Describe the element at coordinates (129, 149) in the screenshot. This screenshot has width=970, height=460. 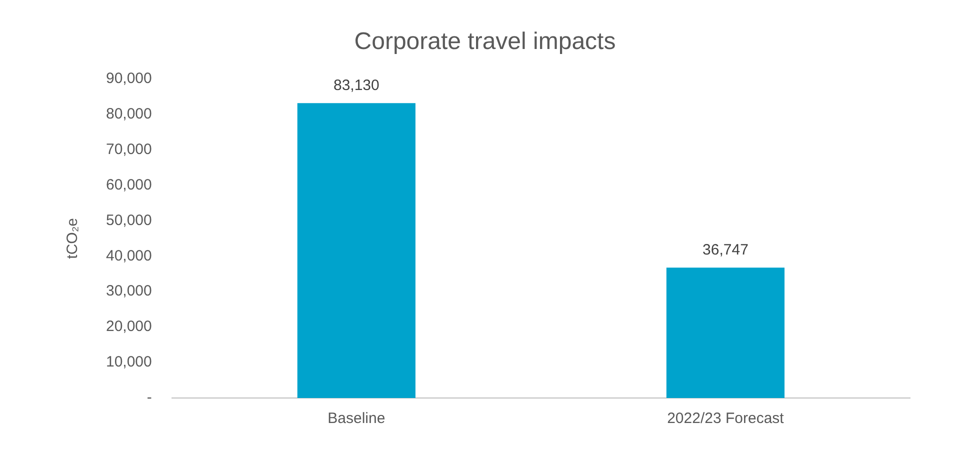
I see `y-tick-label: 70,000` at that location.